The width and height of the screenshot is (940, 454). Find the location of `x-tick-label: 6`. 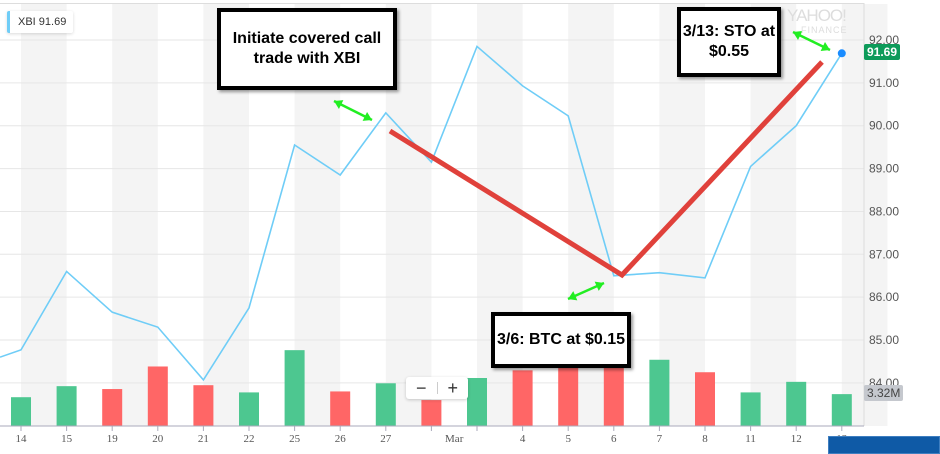

x-tick-label: 6 is located at coordinates (614, 439).